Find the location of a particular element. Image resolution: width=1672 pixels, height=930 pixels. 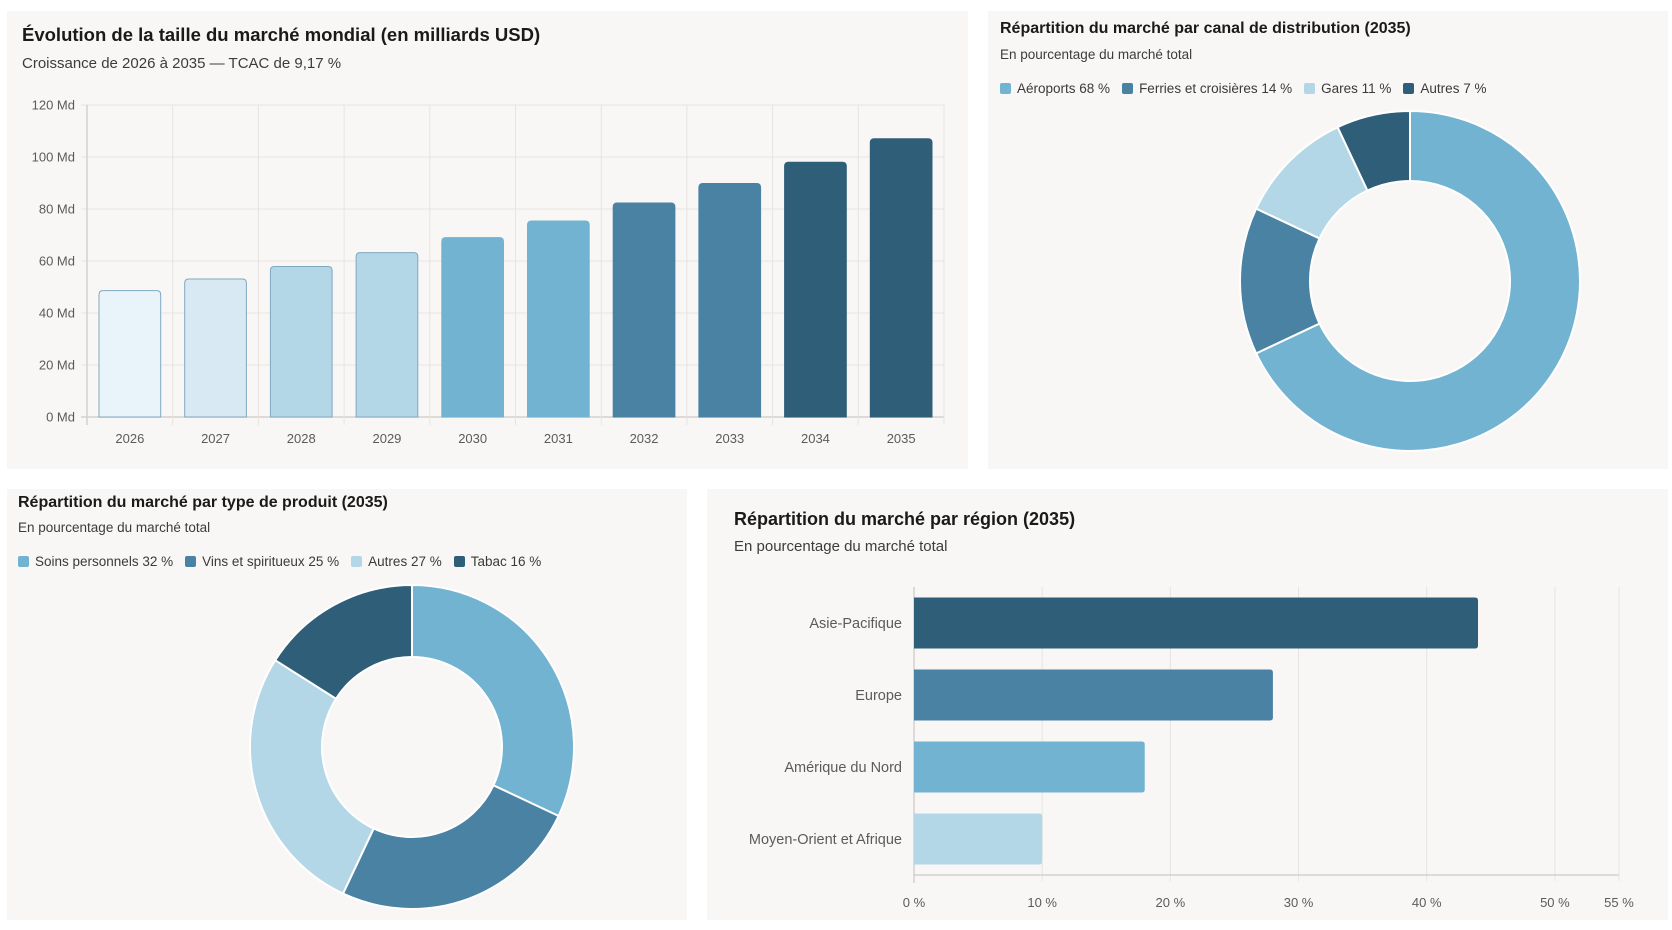

slice-soins-personnels is located at coordinates (493, 700).